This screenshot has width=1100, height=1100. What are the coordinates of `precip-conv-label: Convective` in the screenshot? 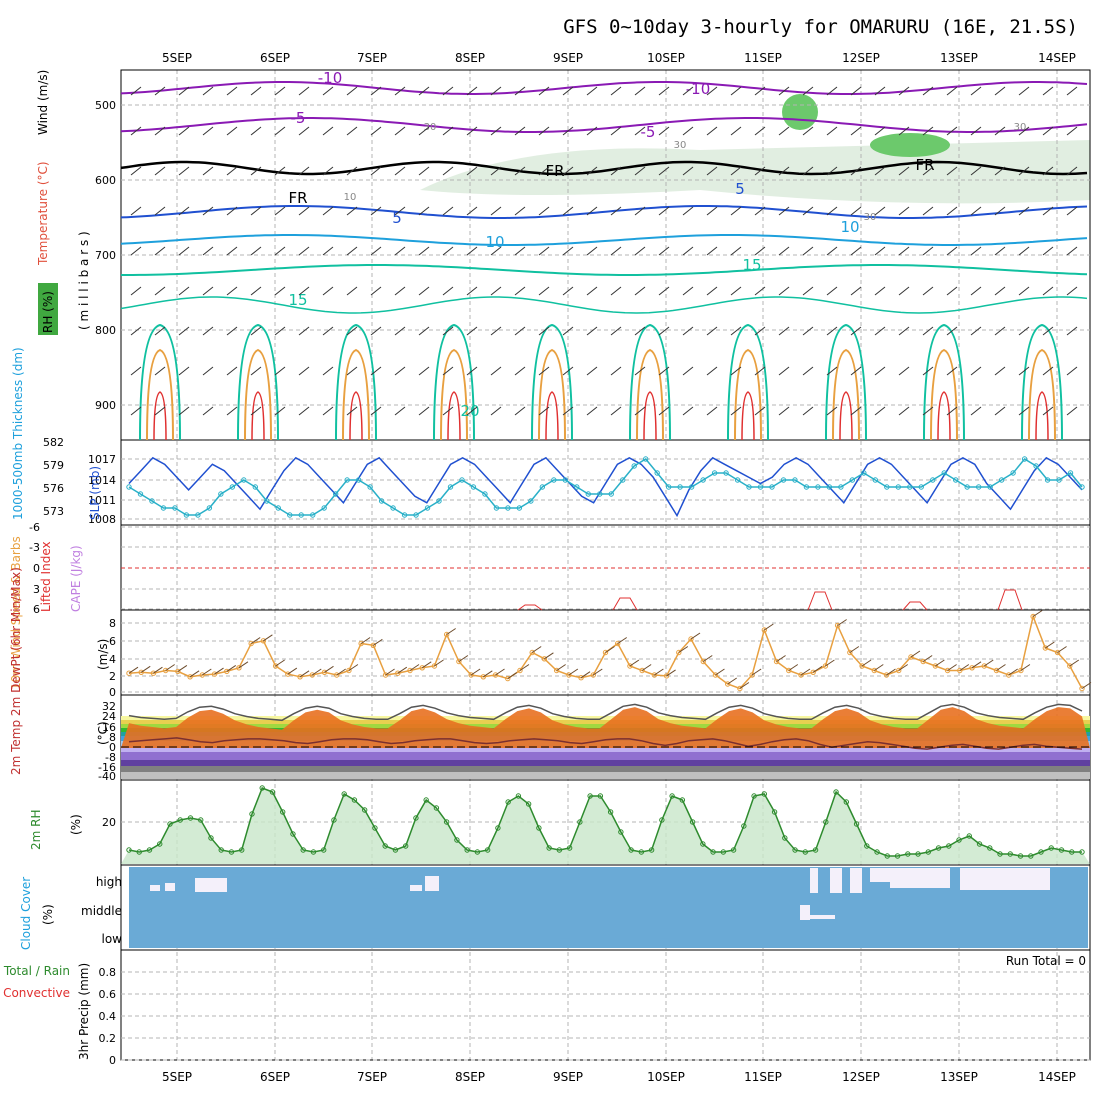 It's located at (36, 993).